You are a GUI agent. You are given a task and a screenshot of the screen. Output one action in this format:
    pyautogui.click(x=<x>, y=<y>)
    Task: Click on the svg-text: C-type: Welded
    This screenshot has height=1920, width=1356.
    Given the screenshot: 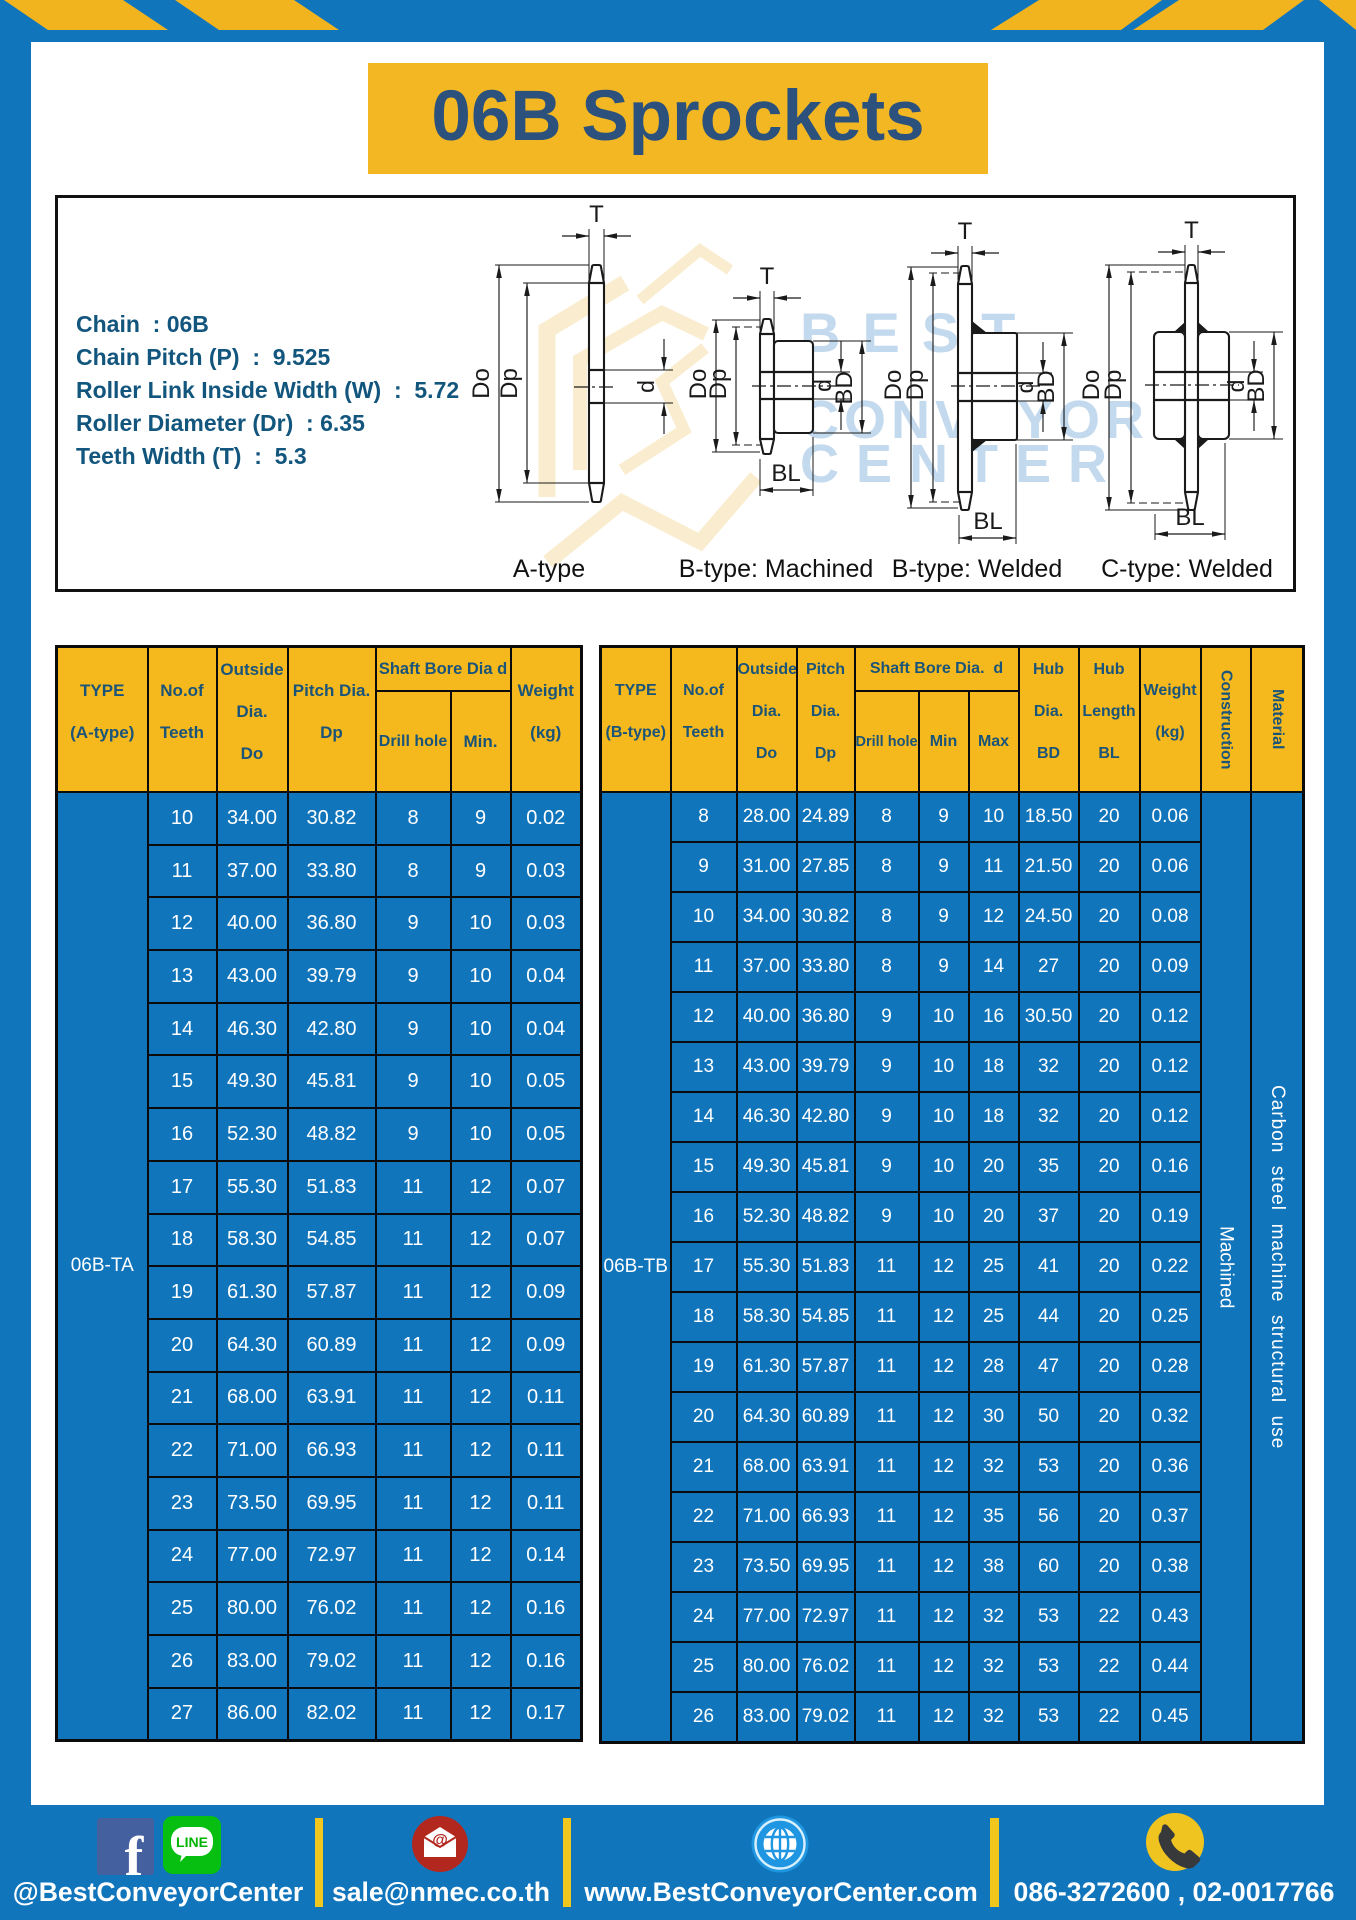 What is the action you would take?
    pyautogui.click(x=1187, y=569)
    